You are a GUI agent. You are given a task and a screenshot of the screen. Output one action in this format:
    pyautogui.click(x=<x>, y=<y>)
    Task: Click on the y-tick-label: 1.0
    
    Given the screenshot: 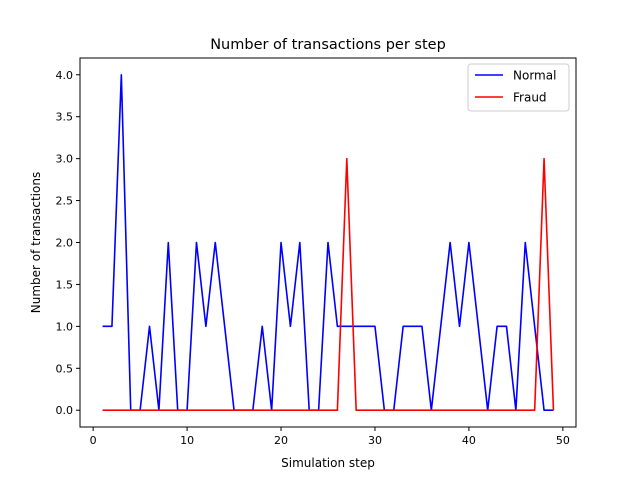 What is the action you would take?
    pyautogui.click(x=65, y=326)
    